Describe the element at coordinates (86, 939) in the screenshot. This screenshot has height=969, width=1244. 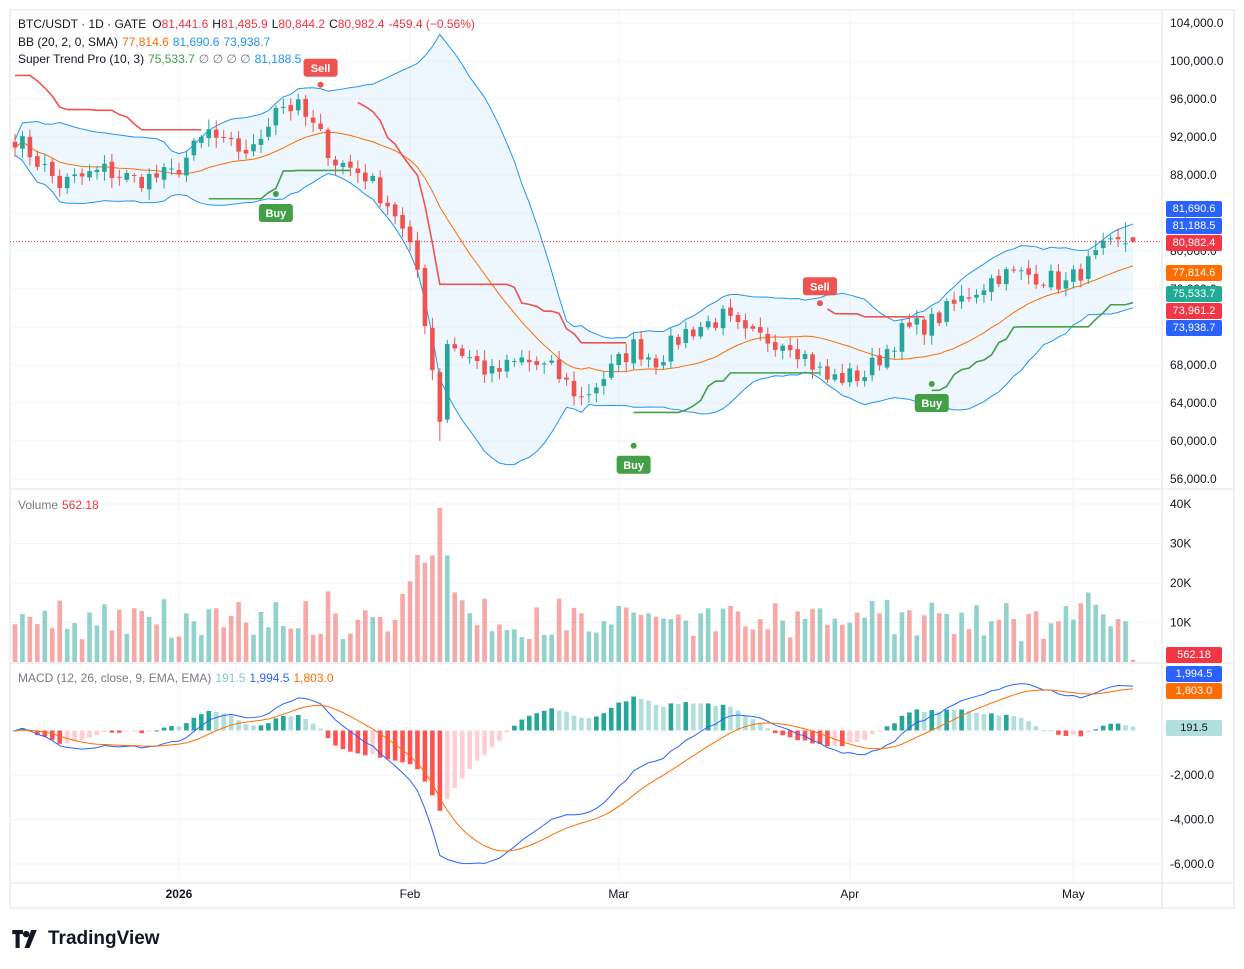
I see `tradingview-logo: TradingView` at that location.